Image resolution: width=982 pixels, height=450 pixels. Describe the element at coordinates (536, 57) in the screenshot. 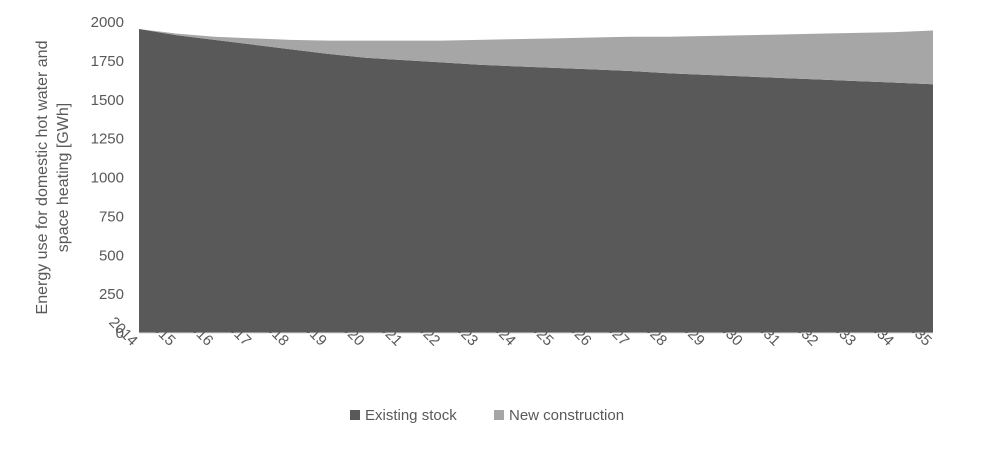

I see `area-series-new-construction` at that location.